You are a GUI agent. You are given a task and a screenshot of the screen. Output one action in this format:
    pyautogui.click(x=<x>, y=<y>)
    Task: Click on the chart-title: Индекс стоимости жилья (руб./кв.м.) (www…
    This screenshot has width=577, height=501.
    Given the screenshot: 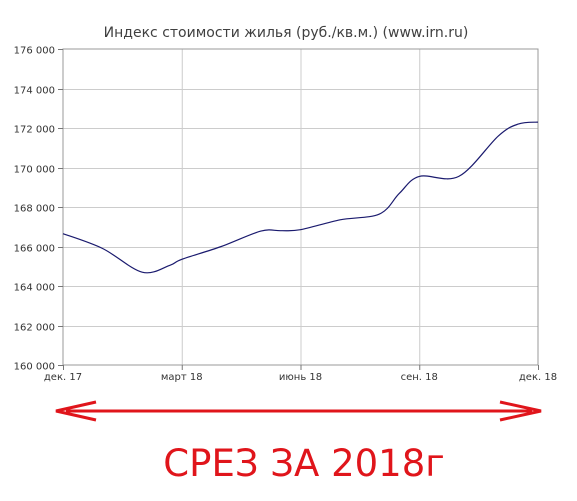 What is the action you would take?
    pyautogui.click(x=286, y=33)
    